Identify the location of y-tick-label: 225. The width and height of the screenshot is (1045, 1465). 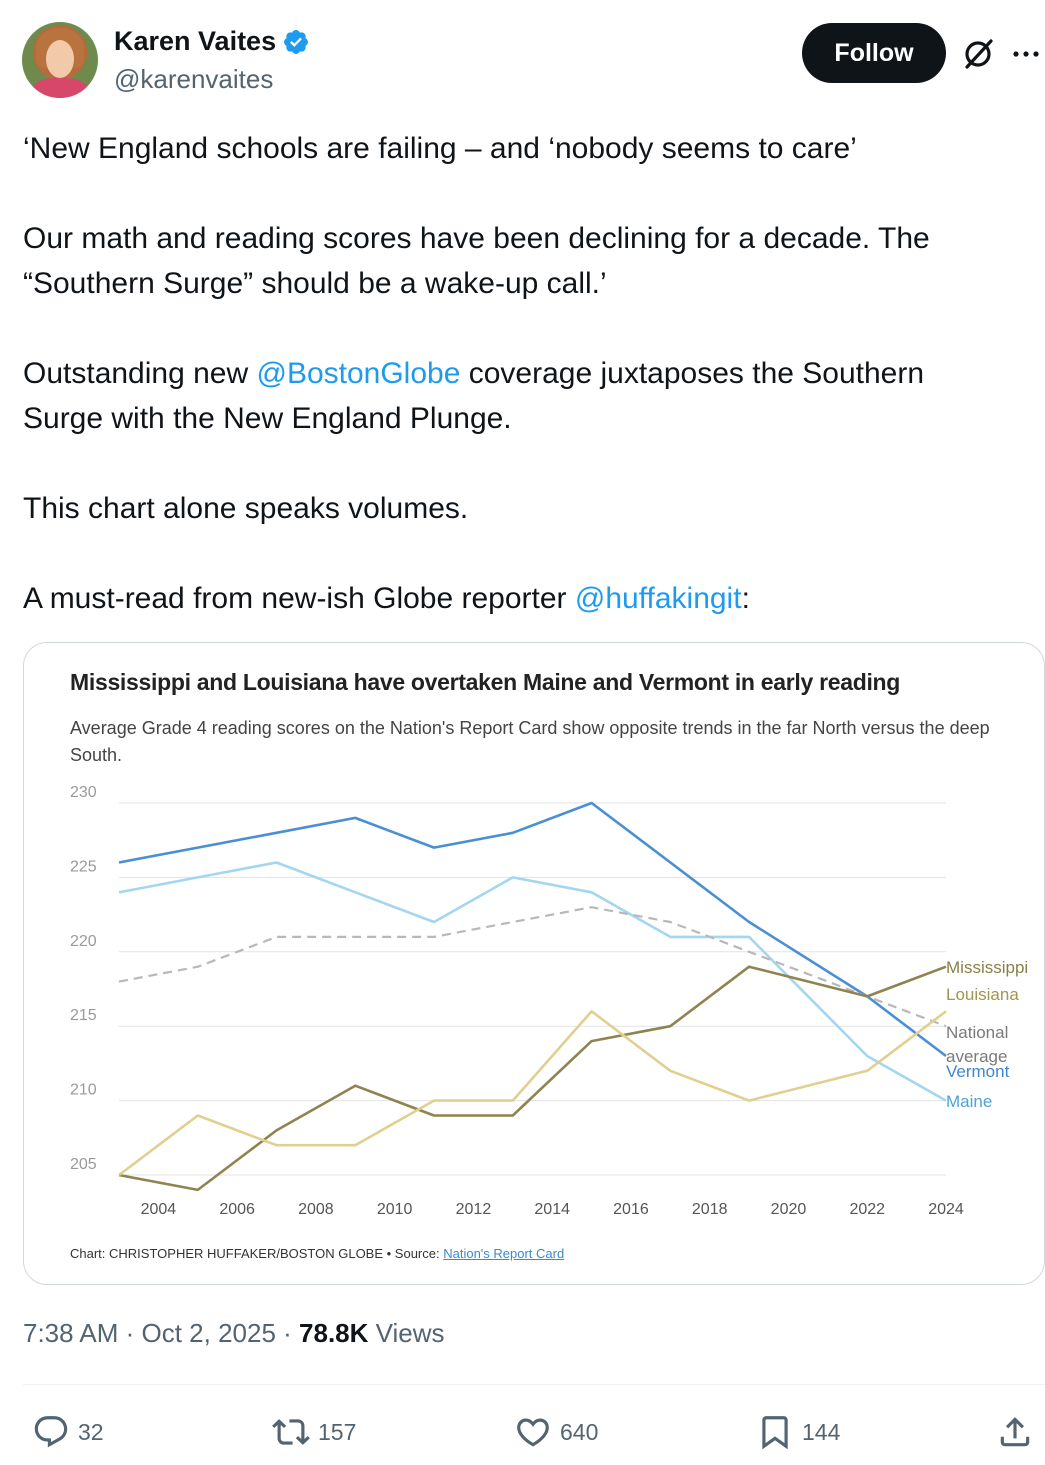
(83, 866).